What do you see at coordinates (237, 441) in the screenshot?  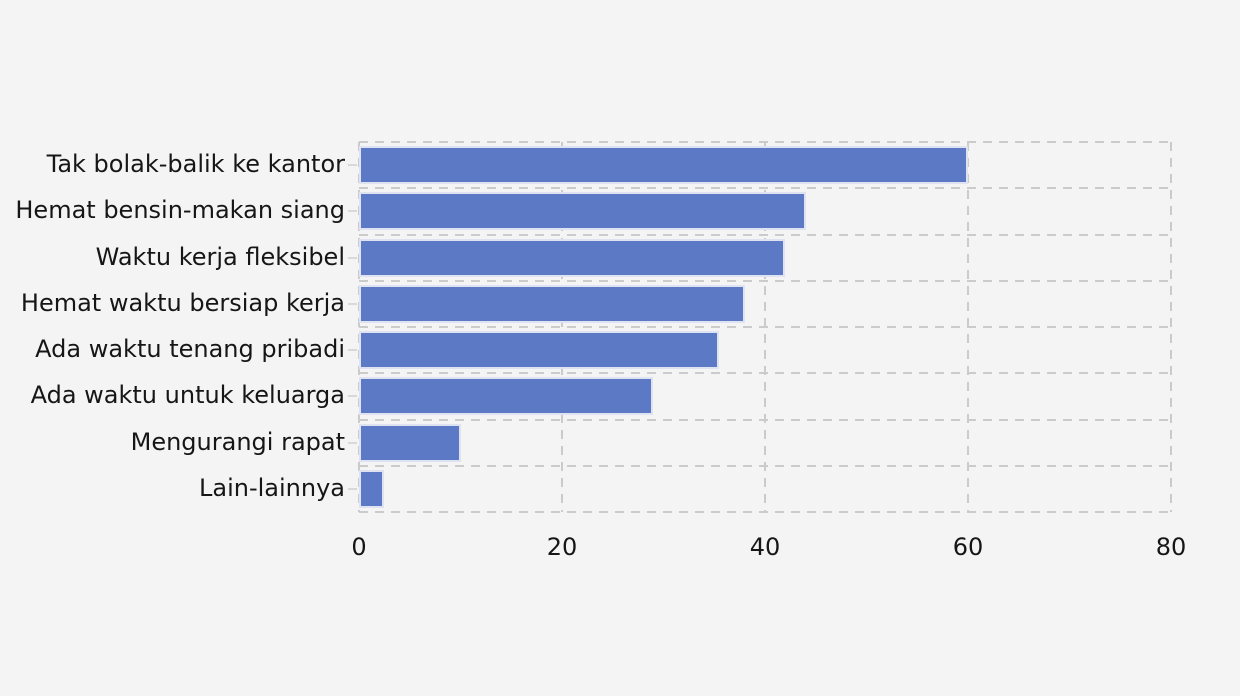 I see `category-label-6: Mengurangi rapat` at bounding box center [237, 441].